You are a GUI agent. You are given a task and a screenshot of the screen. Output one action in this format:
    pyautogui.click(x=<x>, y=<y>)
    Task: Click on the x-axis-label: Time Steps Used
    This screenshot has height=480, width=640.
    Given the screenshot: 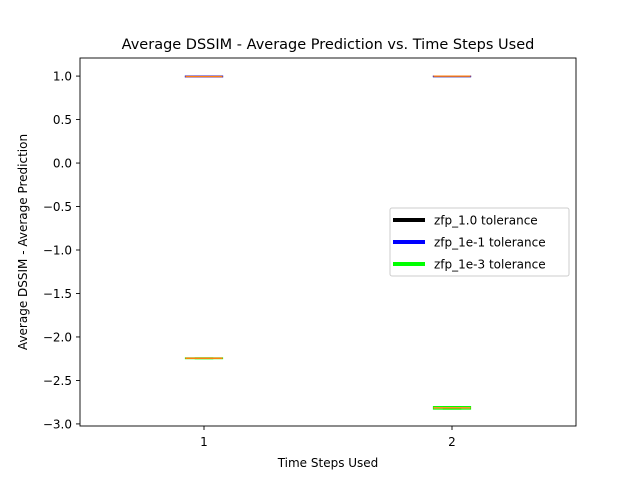 What is the action you would take?
    pyautogui.click(x=328, y=463)
    